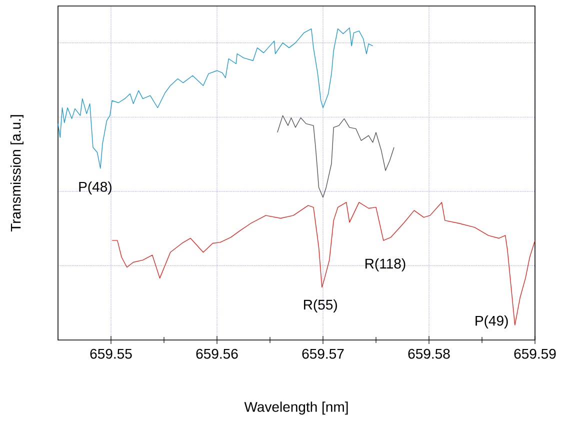  I want to click on y-axis-title: Transmission [a.u.], so click(17, 173).